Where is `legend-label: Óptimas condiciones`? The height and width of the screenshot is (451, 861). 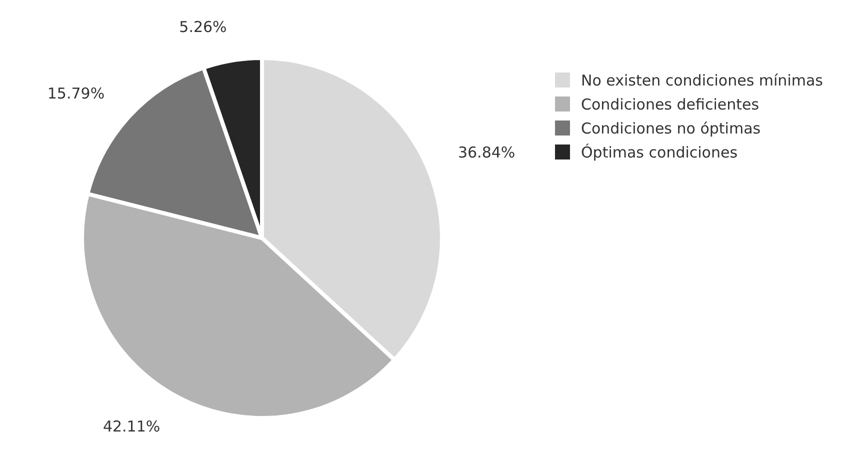
legend-label: Óptimas condiciones is located at coordinates (659, 152).